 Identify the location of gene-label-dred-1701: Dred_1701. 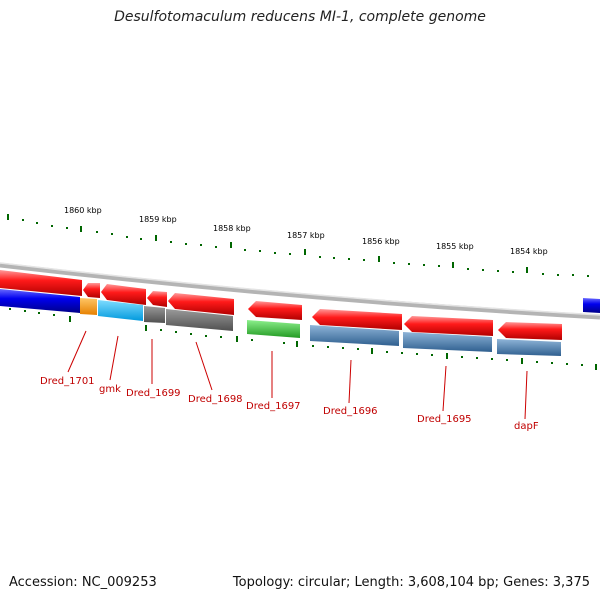
(67, 381).